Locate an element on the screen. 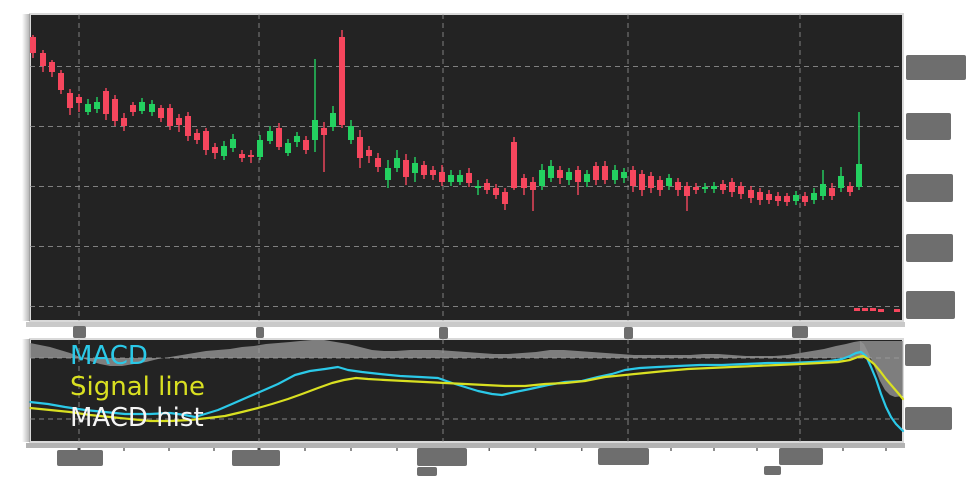 The image size is (972, 486). redacted-macd-y-label is located at coordinates (918, 355).